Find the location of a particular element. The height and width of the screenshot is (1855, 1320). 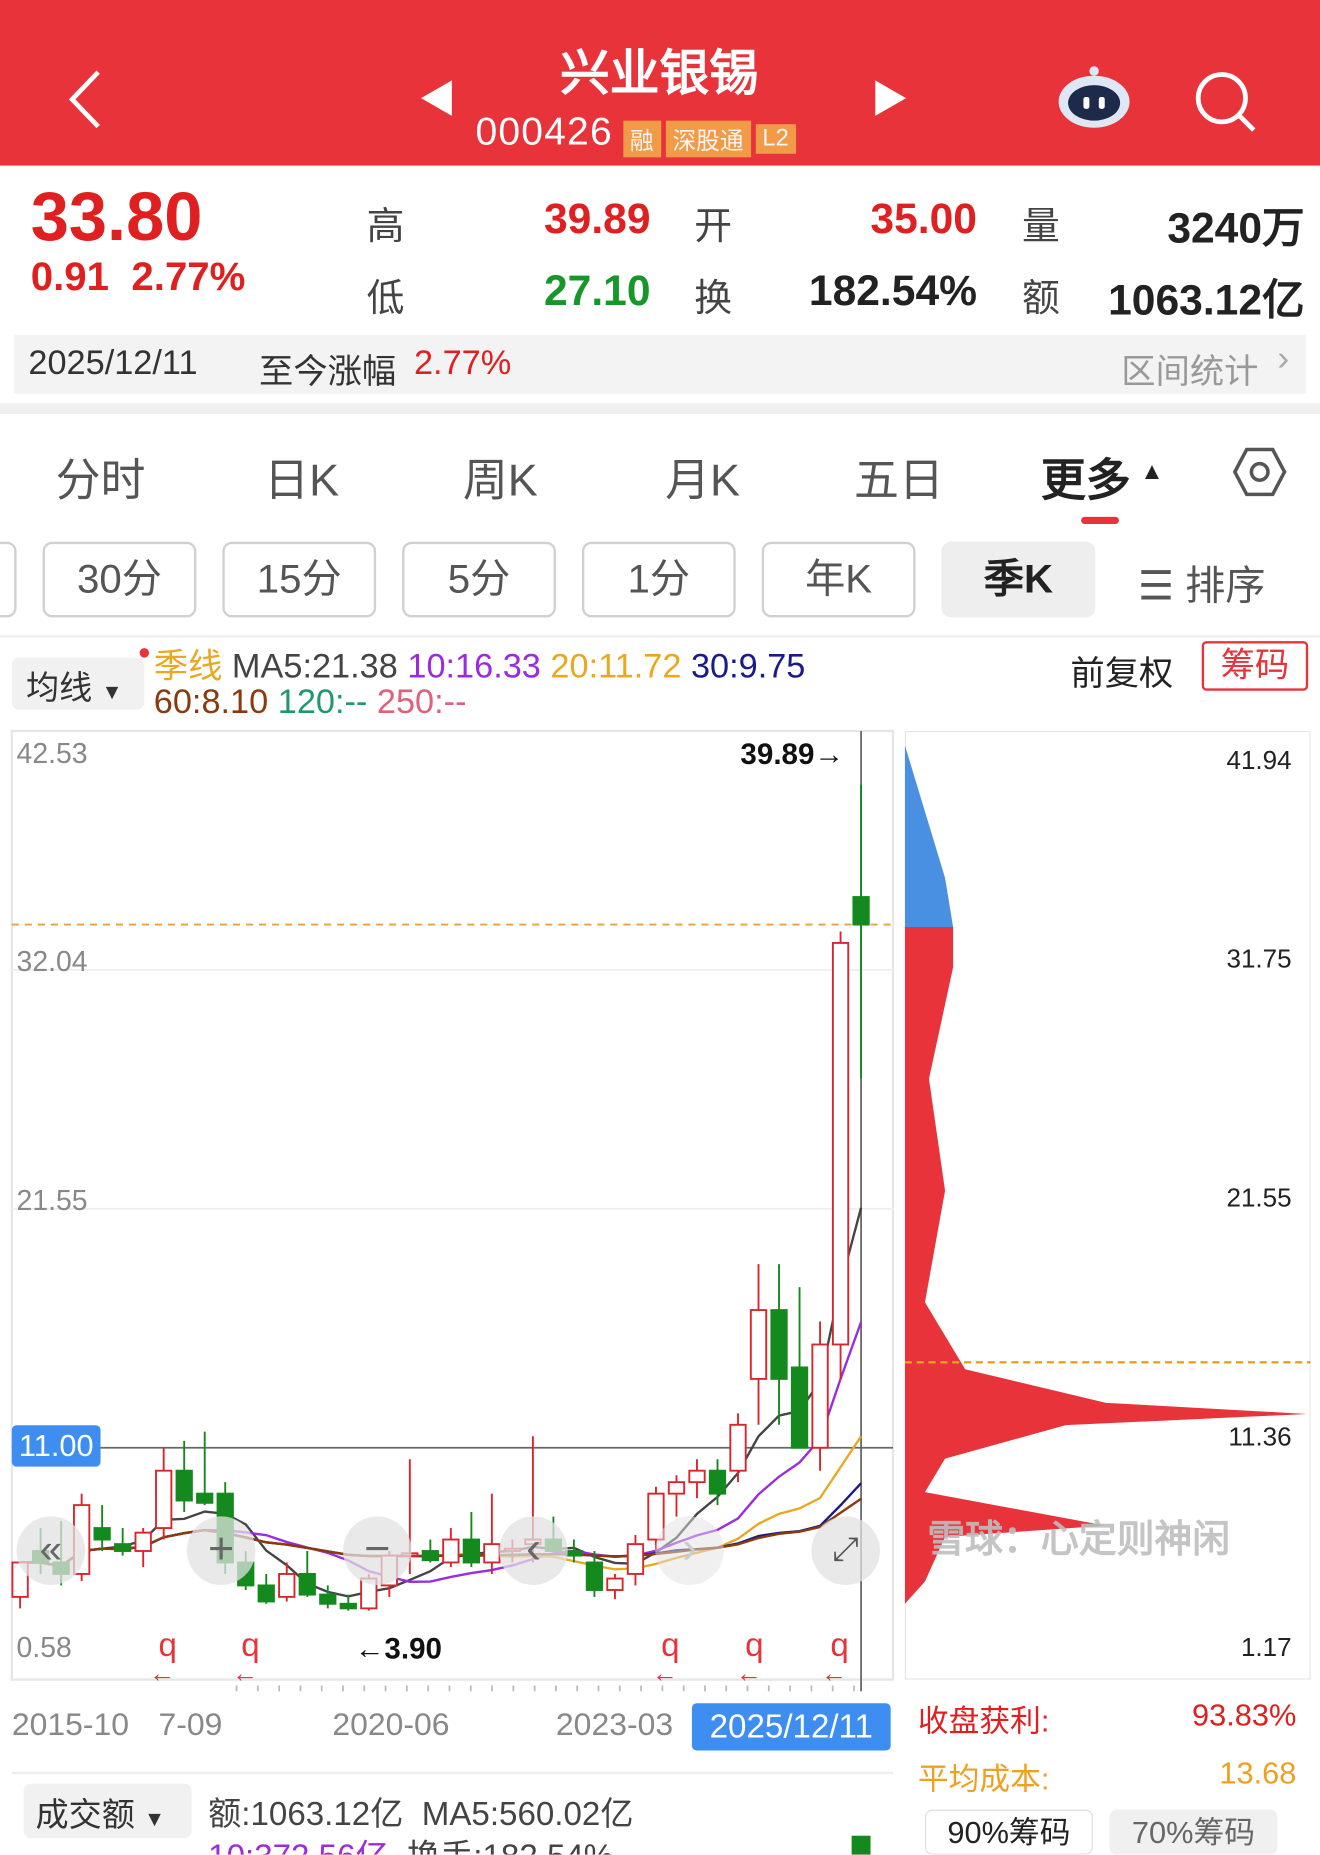

scroll-left-all-button: « is located at coordinates (51, 1550).